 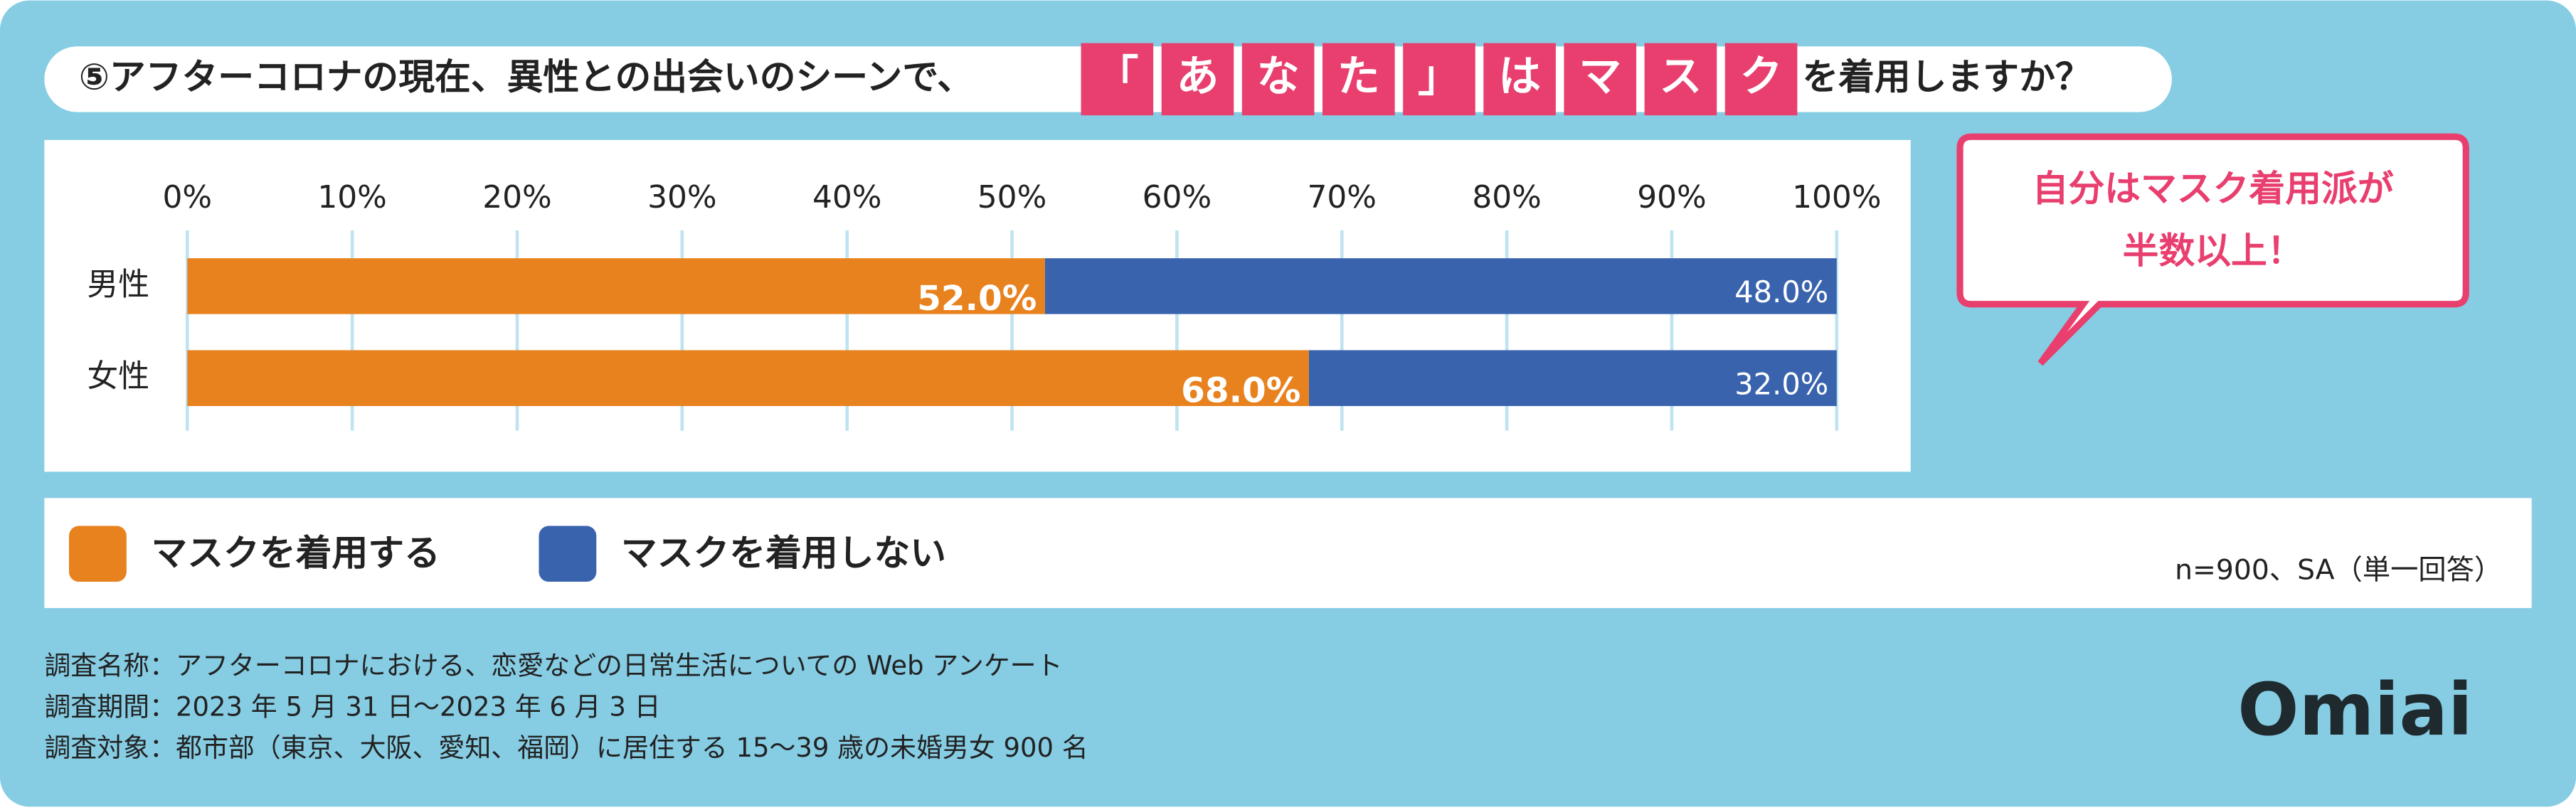 What do you see at coordinates (1439, 77) in the screenshot?
I see `title-highlight: 」` at bounding box center [1439, 77].